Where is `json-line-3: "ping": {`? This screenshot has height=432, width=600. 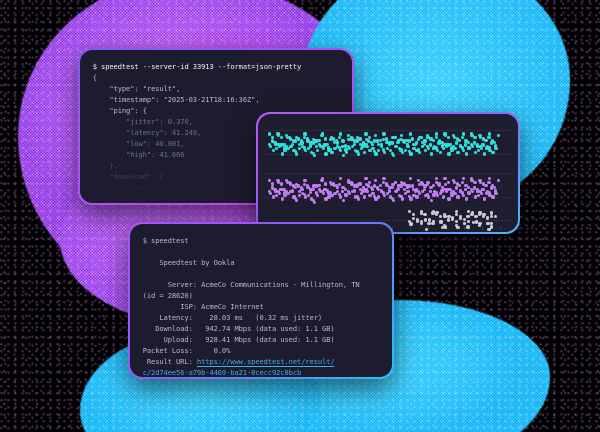 json-line-3: "ping": { is located at coordinates (119, 110).